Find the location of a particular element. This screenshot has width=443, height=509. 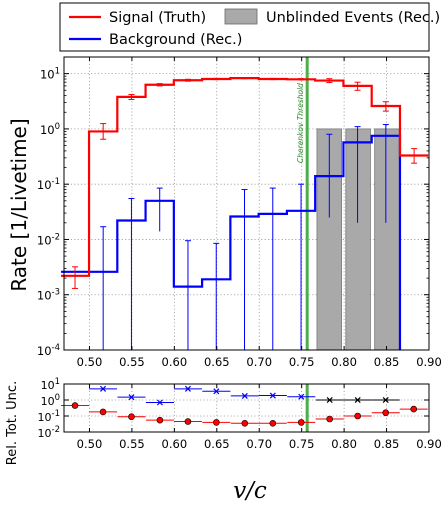

main-y-axis-label: Rate [1/Livetime] is located at coordinates (19, 204).